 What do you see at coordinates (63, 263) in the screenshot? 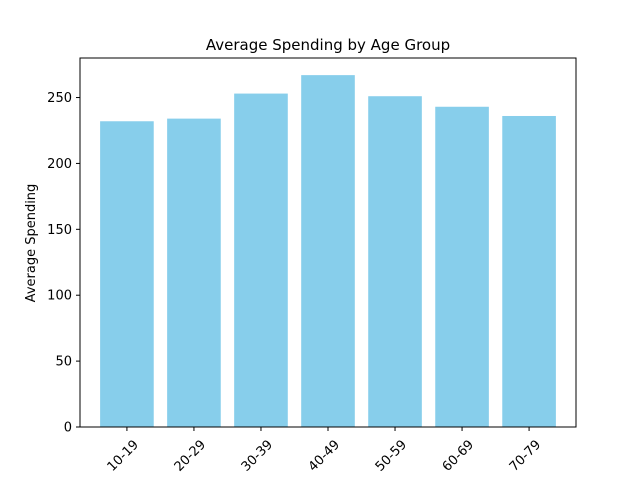
I see `y-axis-ticks: 0 50 100 150 200 250` at bounding box center [63, 263].